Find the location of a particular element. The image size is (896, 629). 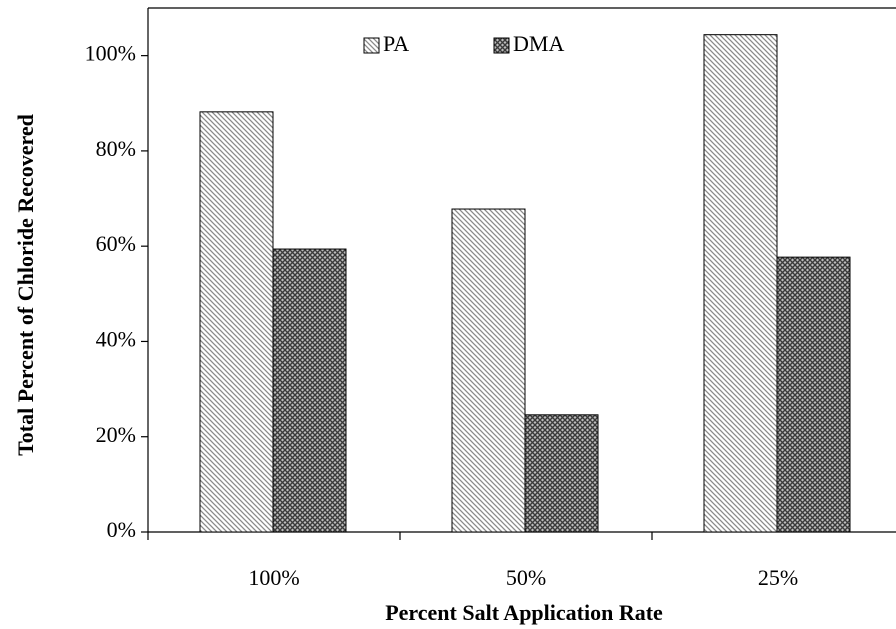

x-tick-label: 25% is located at coordinates (778, 577).